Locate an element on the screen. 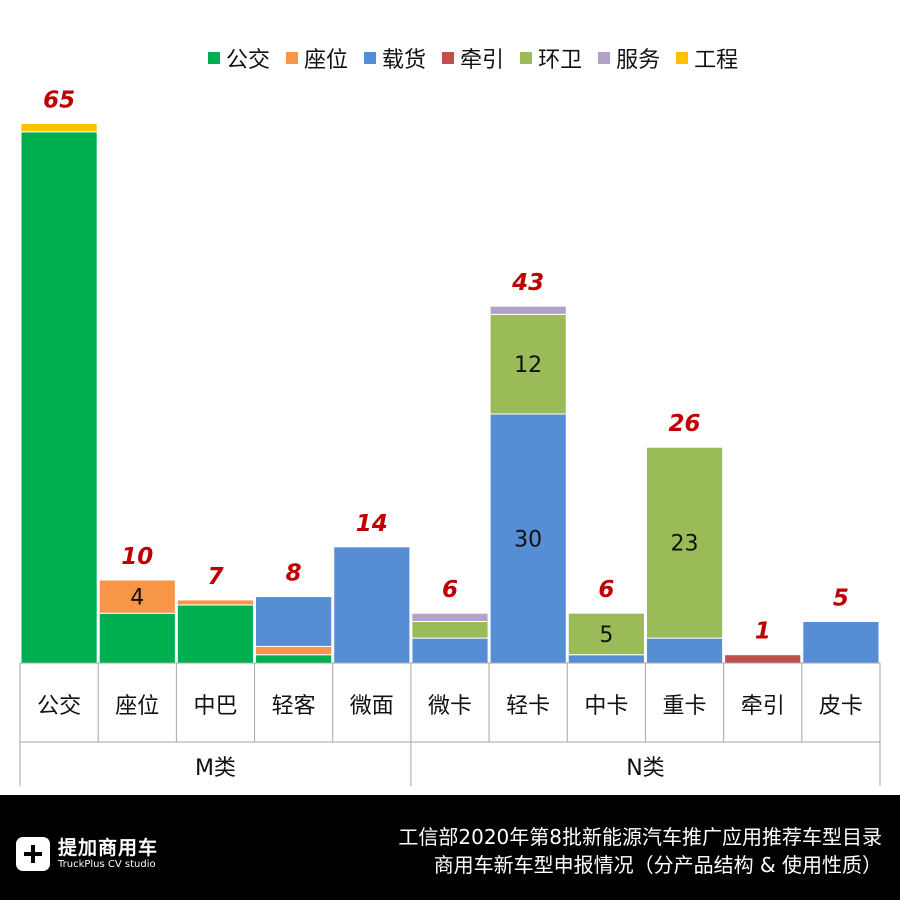 The image size is (900, 900). legend-item: 牵引 is located at coordinates (473, 58).